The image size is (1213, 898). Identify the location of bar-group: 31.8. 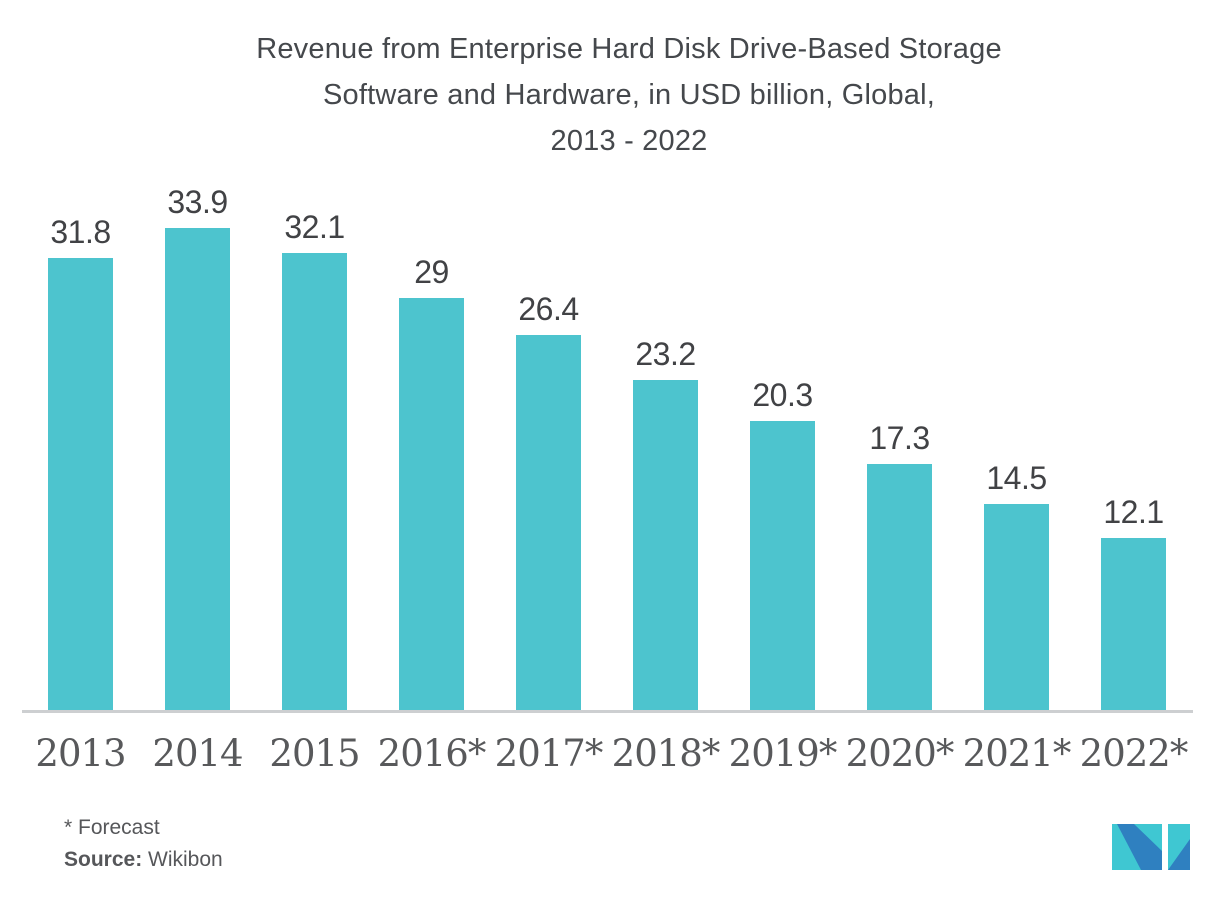
(80, 439).